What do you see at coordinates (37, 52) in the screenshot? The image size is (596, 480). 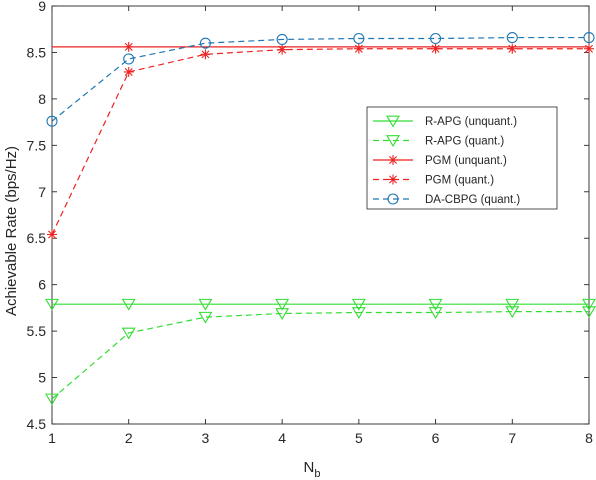 I see `y-tick-label: 8.5` at bounding box center [37, 52].